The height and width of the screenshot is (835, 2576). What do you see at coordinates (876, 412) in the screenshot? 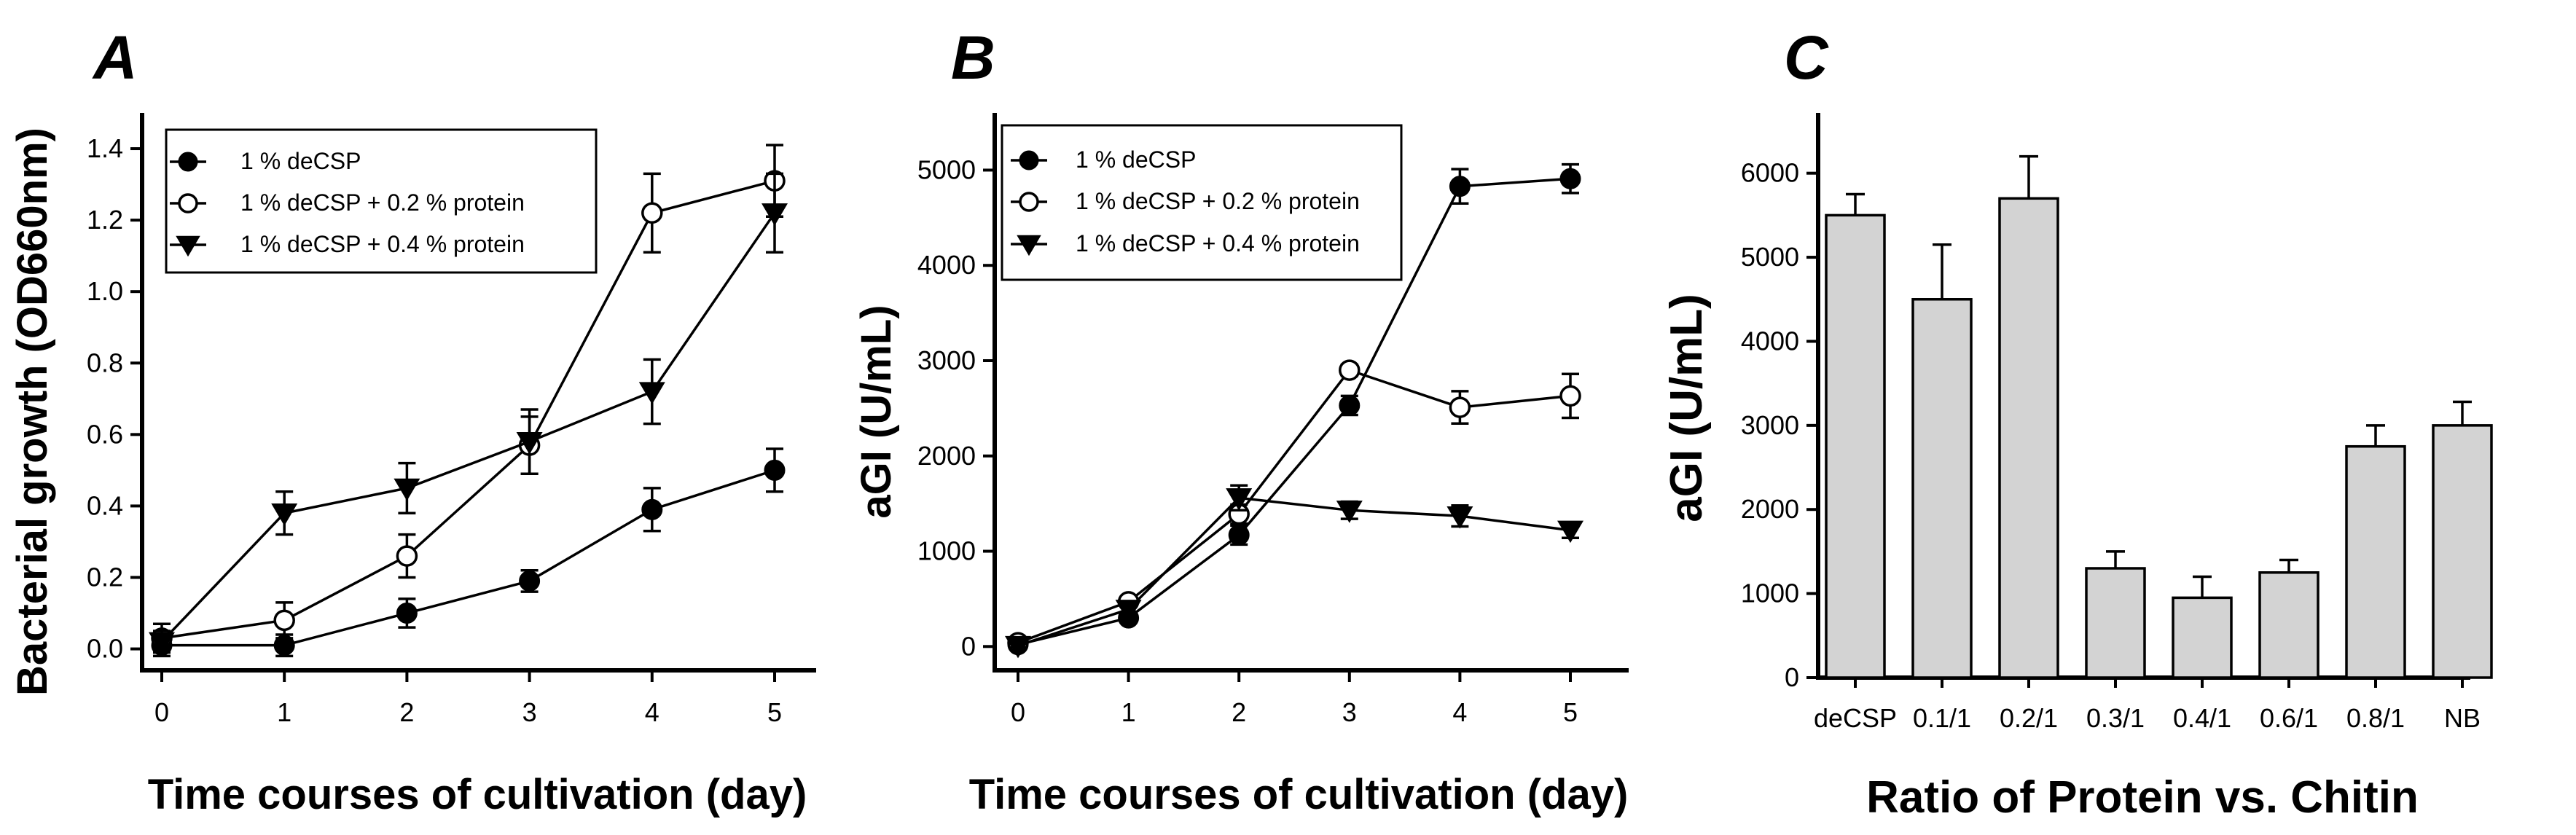
I see `panel-b-y-title: aGI (U/mL)` at bounding box center [876, 412].